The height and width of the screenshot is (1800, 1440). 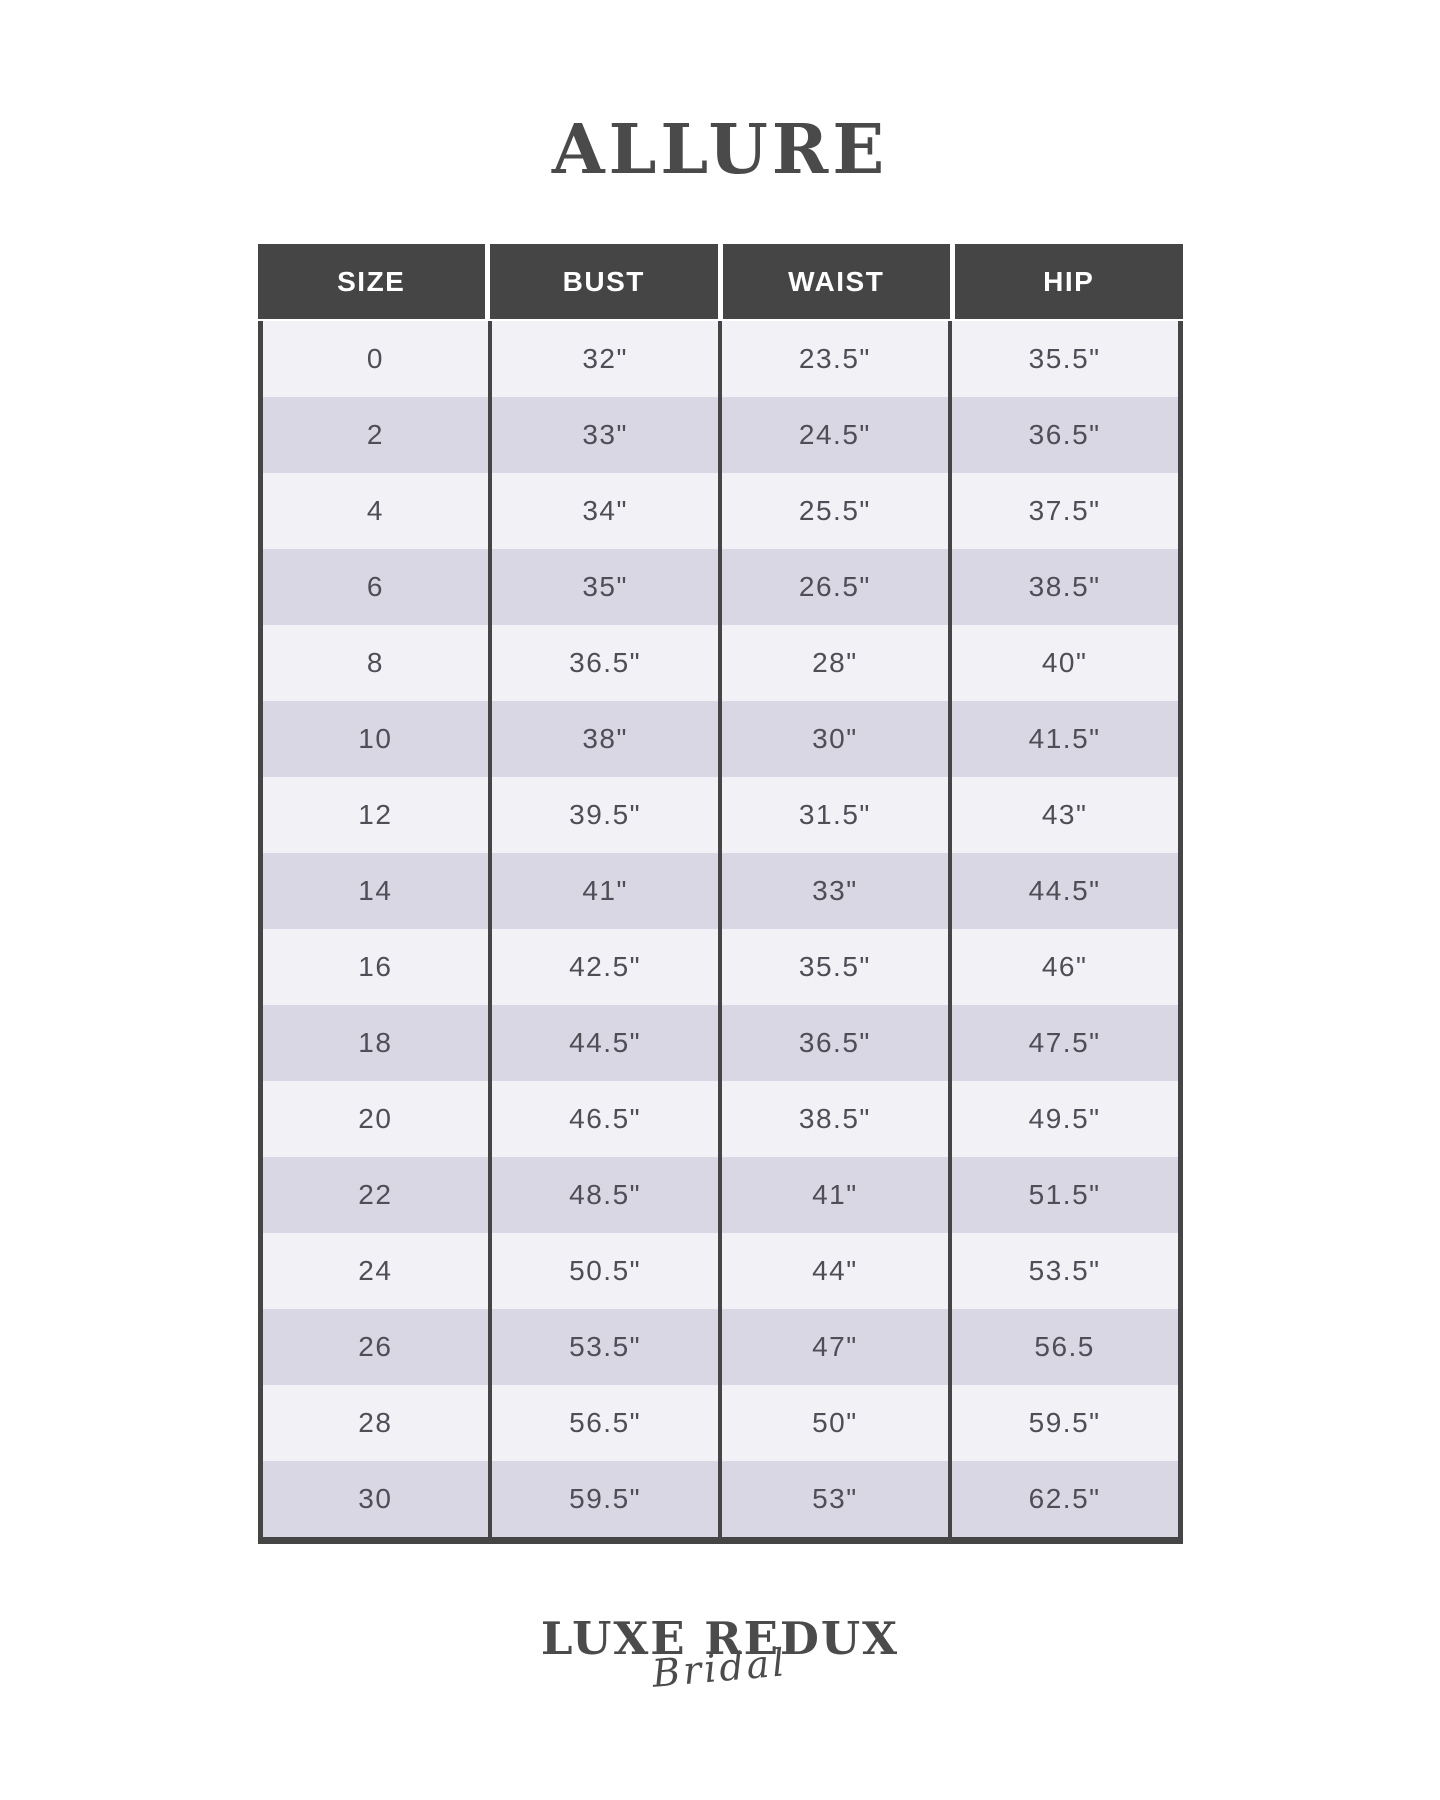 I want to click on table-cell: 38", so click(x=607, y=739).